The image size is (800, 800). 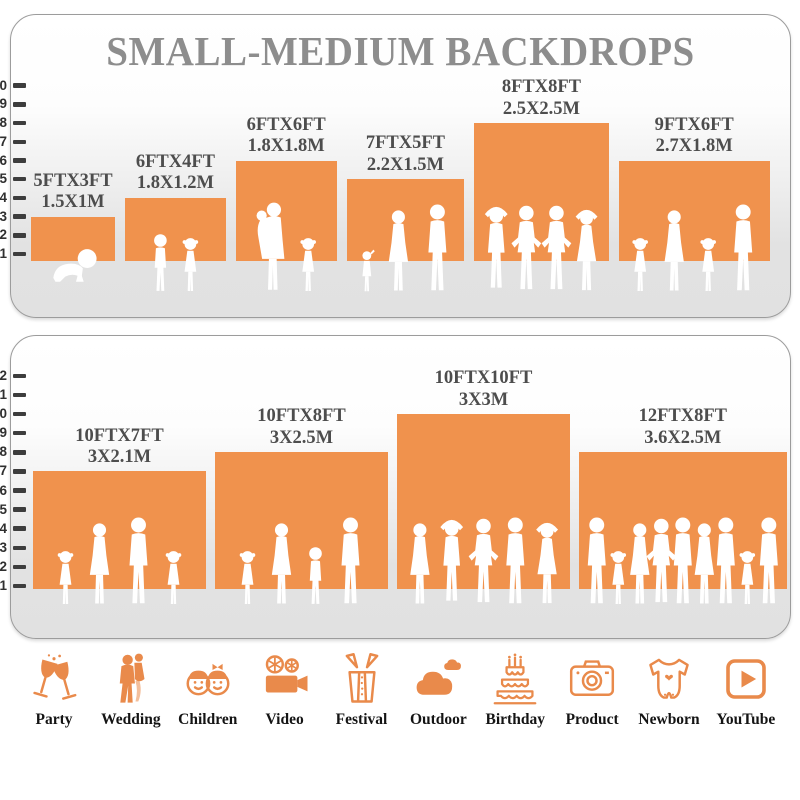 I want to click on backdrop-bar-6ftx4ft, so click(x=175, y=229).